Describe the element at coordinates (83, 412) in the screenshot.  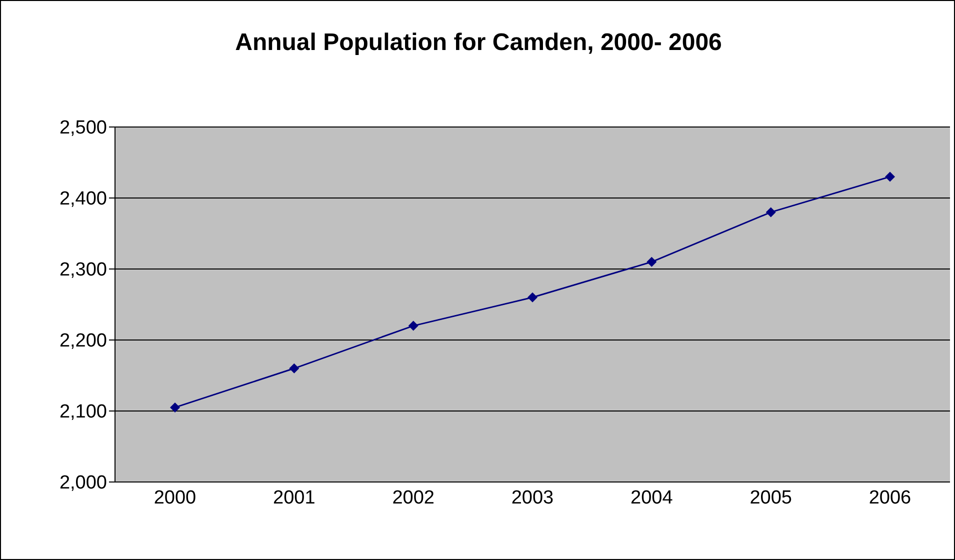
I see `y-tick-label: 2,100` at that location.